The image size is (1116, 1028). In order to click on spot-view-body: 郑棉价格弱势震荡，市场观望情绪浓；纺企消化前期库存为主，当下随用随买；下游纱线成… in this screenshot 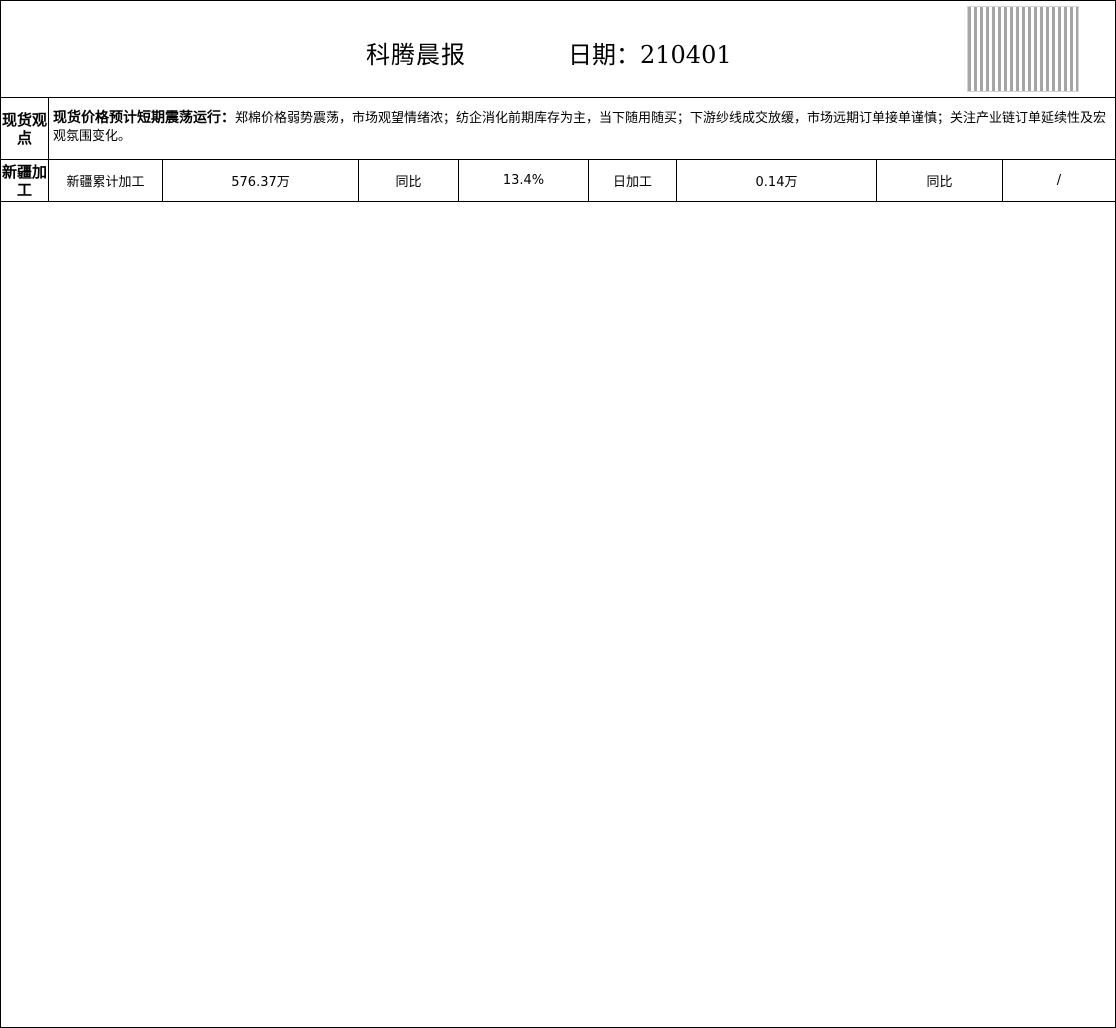, I will do `click(580, 127)`.